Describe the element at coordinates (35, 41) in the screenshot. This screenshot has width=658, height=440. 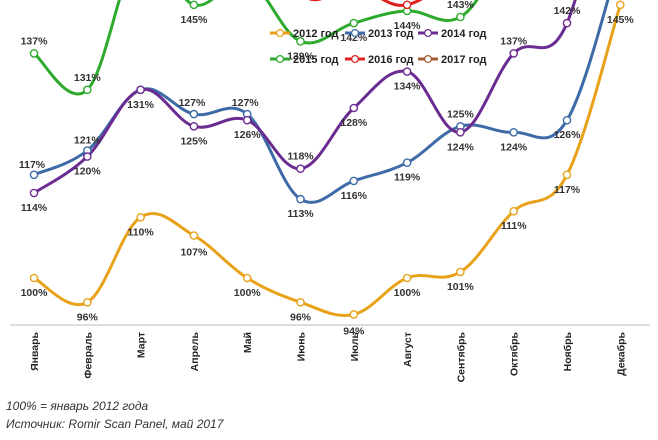
I see `data-label-s4-1: 137%` at that location.